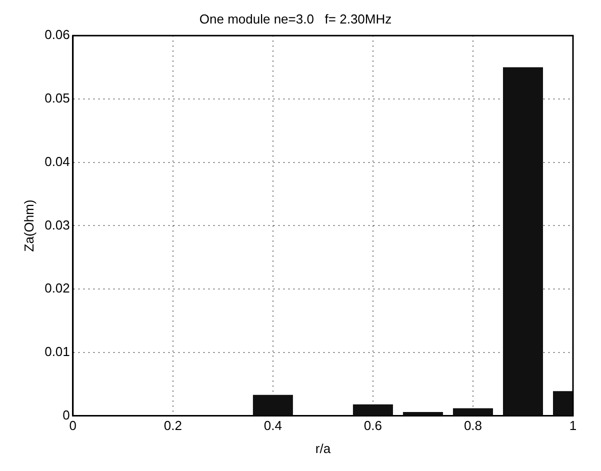 Image resolution: width=601 pixels, height=471 pixels. What do you see at coordinates (173, 426) in the screenshot?
I see `x-tick-label: 0.2` at bounding box center [173, 426].